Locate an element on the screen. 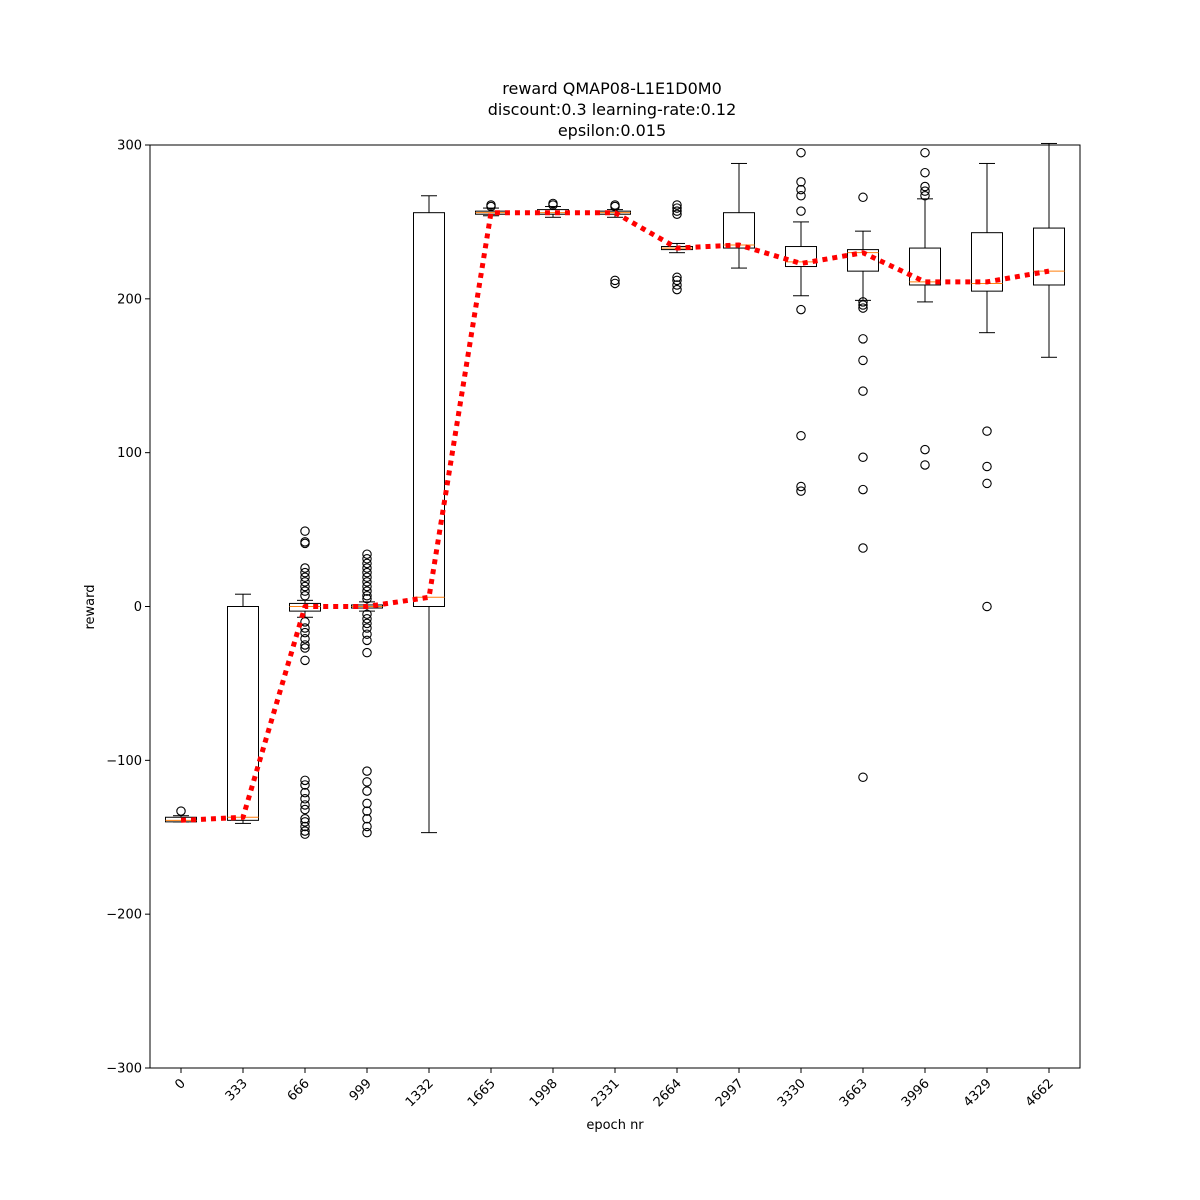  y-tick-label: 0 is located at coordinates (138, 607).